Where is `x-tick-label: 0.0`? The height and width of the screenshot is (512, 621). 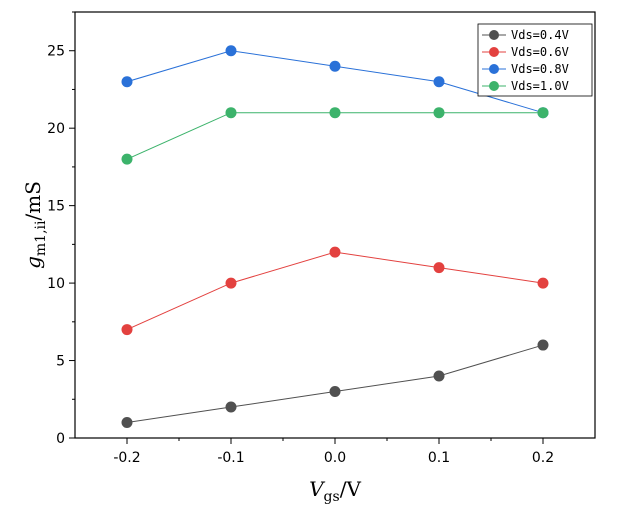 x-tick-label: 0.0 is located at coordinates (335, 458).